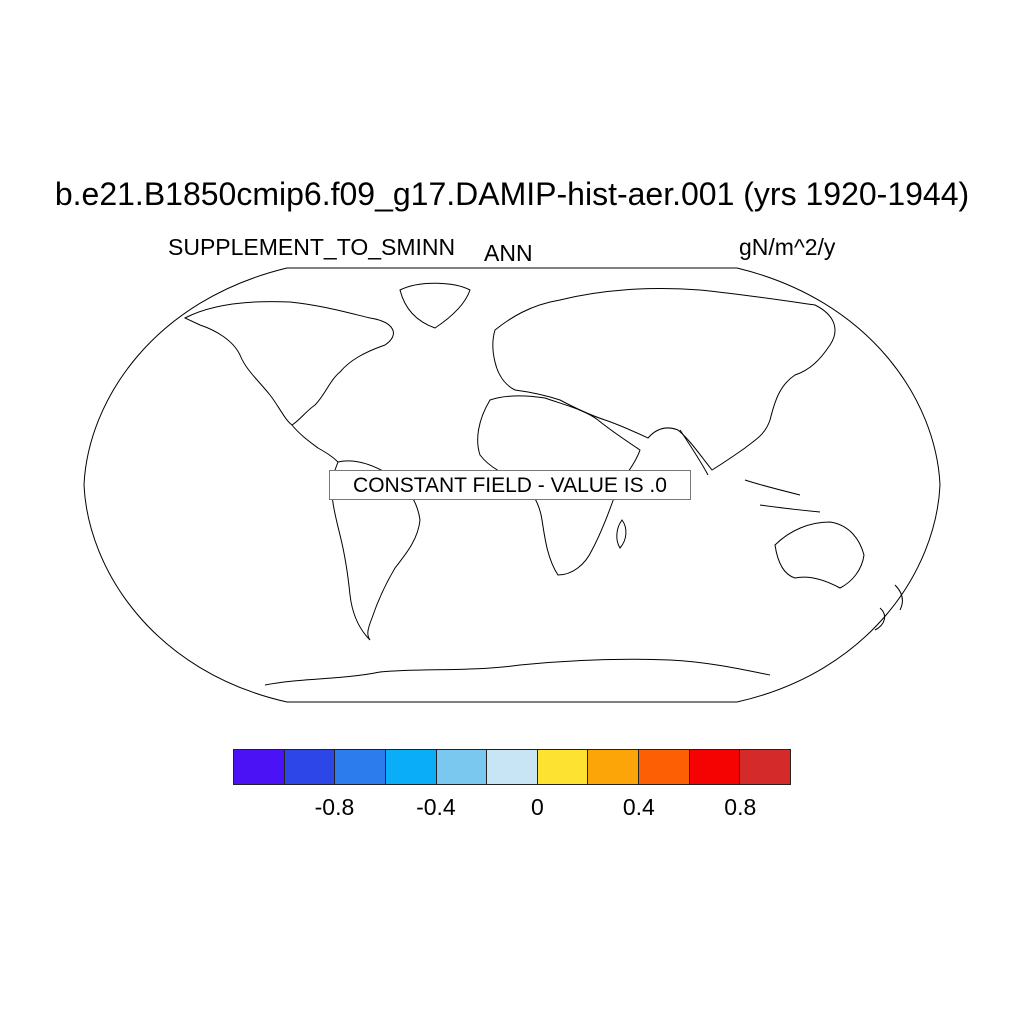 The width and height of the screenshot is (1024, 1024). I want to click on colorbar-tick-label: 0.8, so click(740, 807).